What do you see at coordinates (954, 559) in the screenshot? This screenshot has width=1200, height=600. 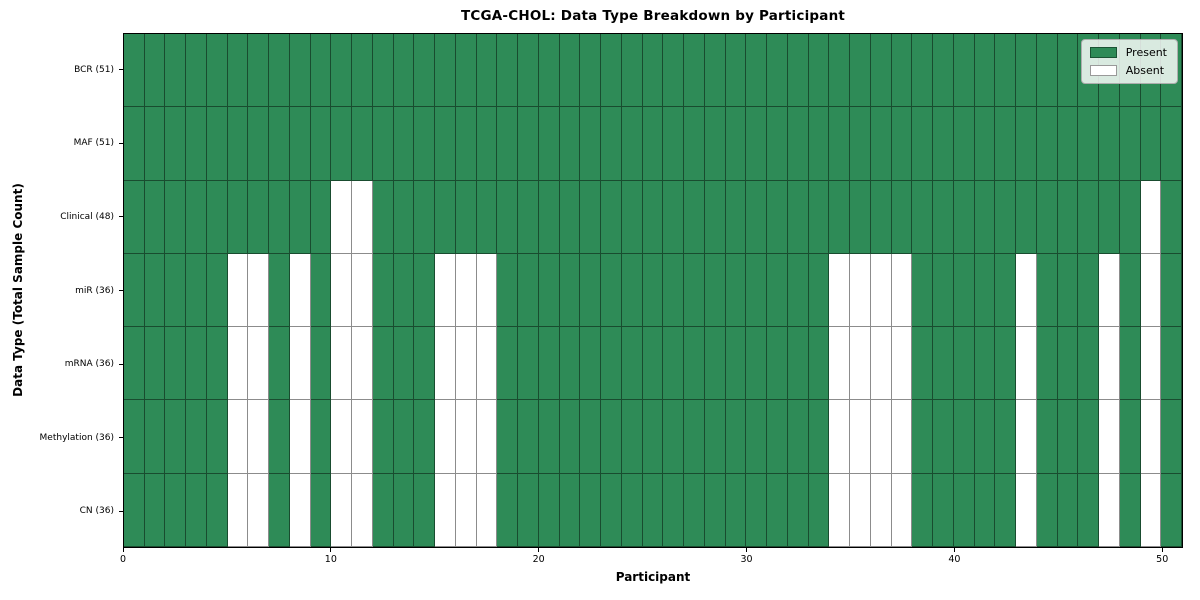 I see `x-tick-label: 40` at bounding box center [954, 559].